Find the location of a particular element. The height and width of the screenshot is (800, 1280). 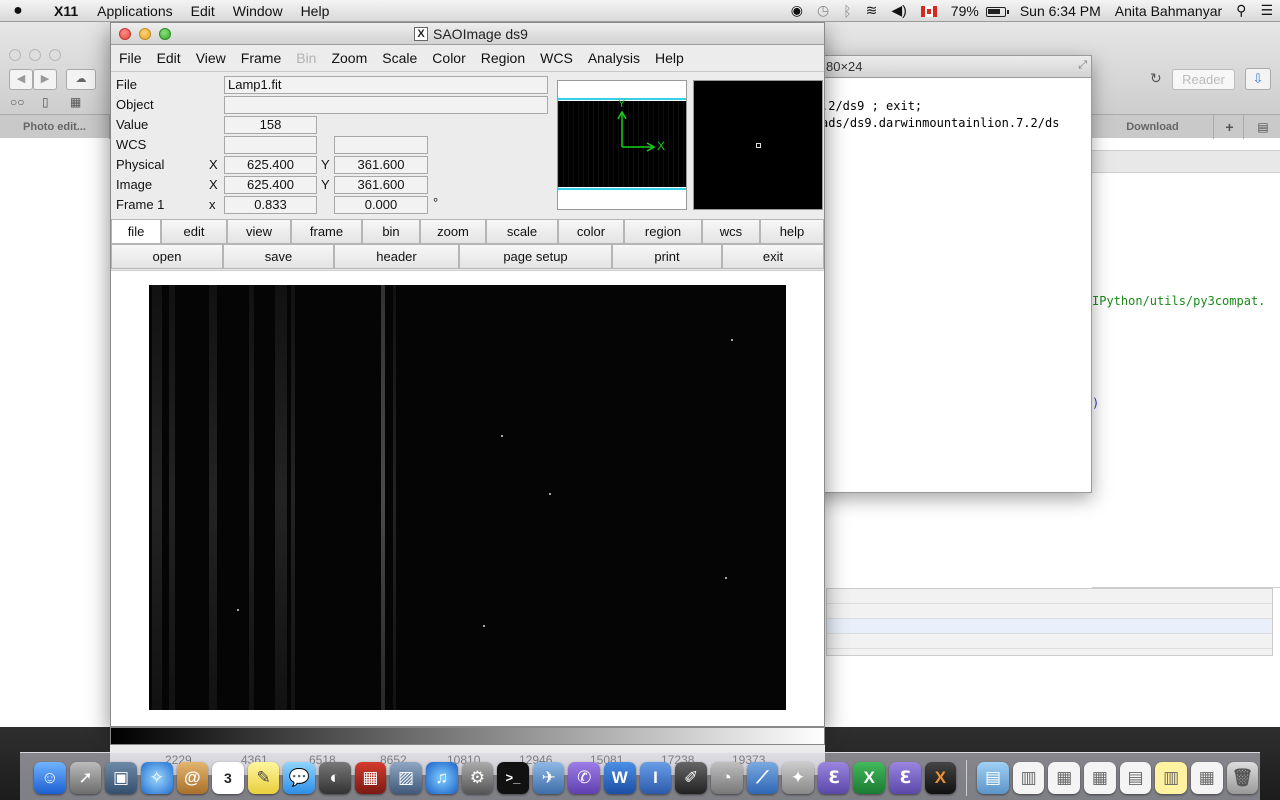

viber-icon: ✆ is located at coordinates (584, 778).